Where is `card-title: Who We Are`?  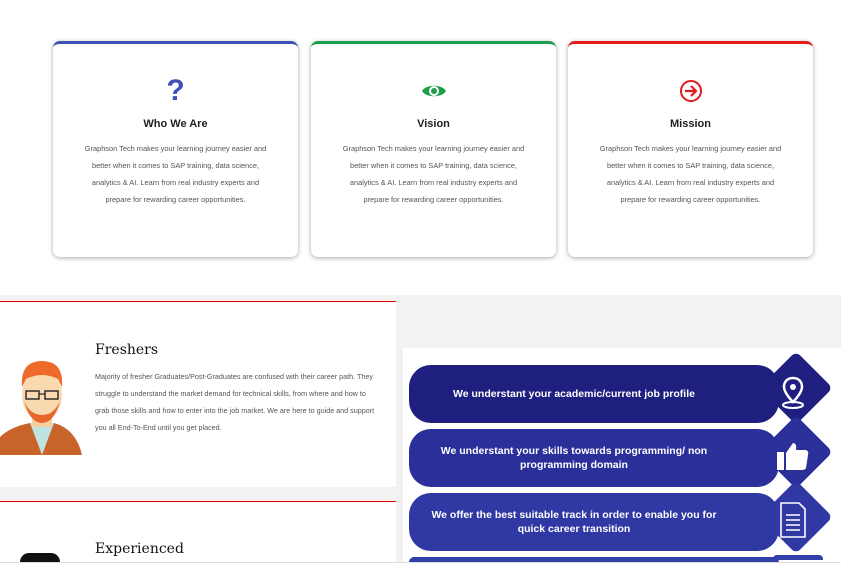 card-title: Who We Are is located at coordinates (175, 124).